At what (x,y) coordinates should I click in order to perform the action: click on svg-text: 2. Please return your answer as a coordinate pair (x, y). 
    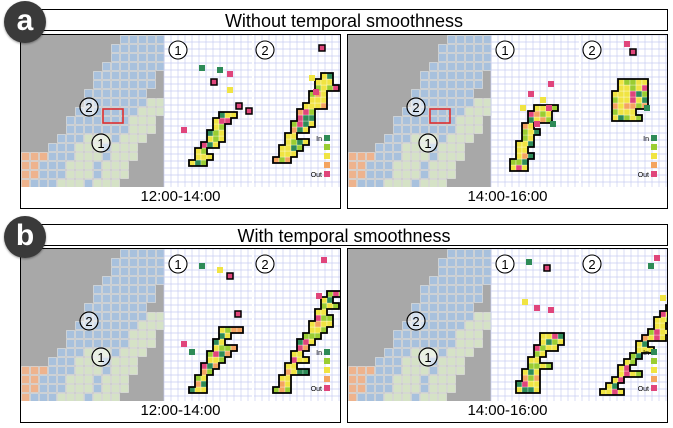
    Looking at the image, I should click on (264, 50).